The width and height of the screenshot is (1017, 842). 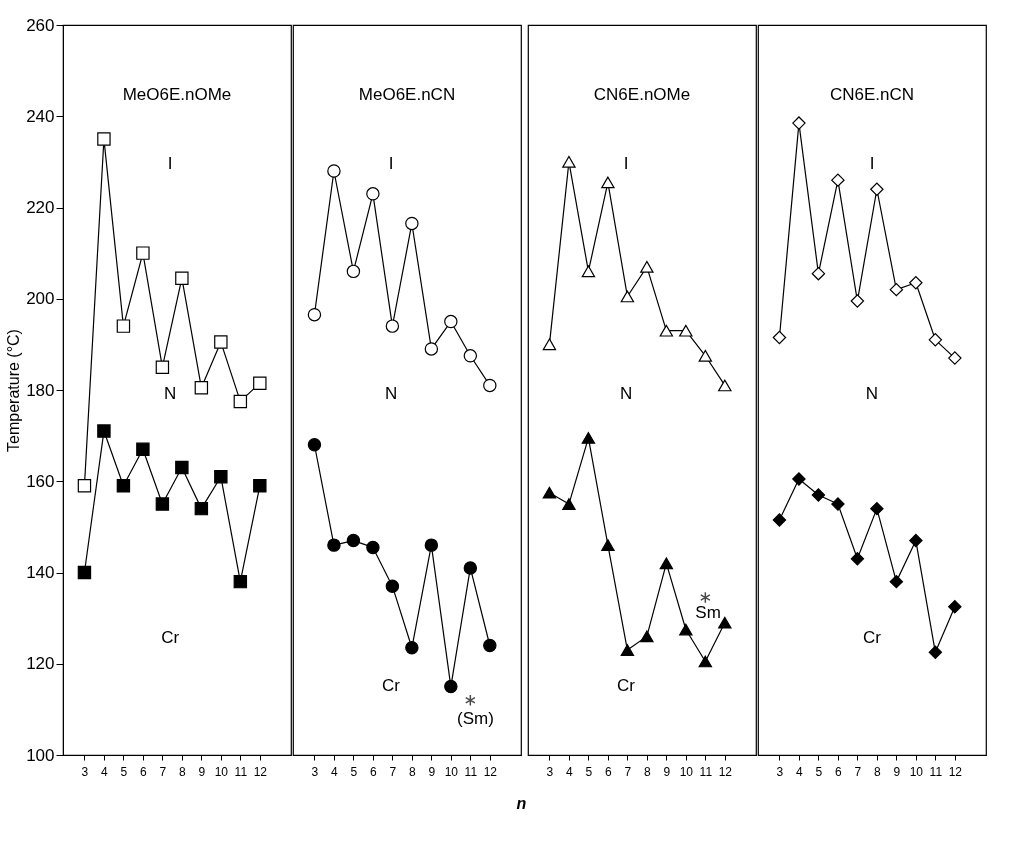 What do you see at coordinates (40, 116) in the screenshot?
I see `y-tick-label: 240` at bounding box center [40, 116].